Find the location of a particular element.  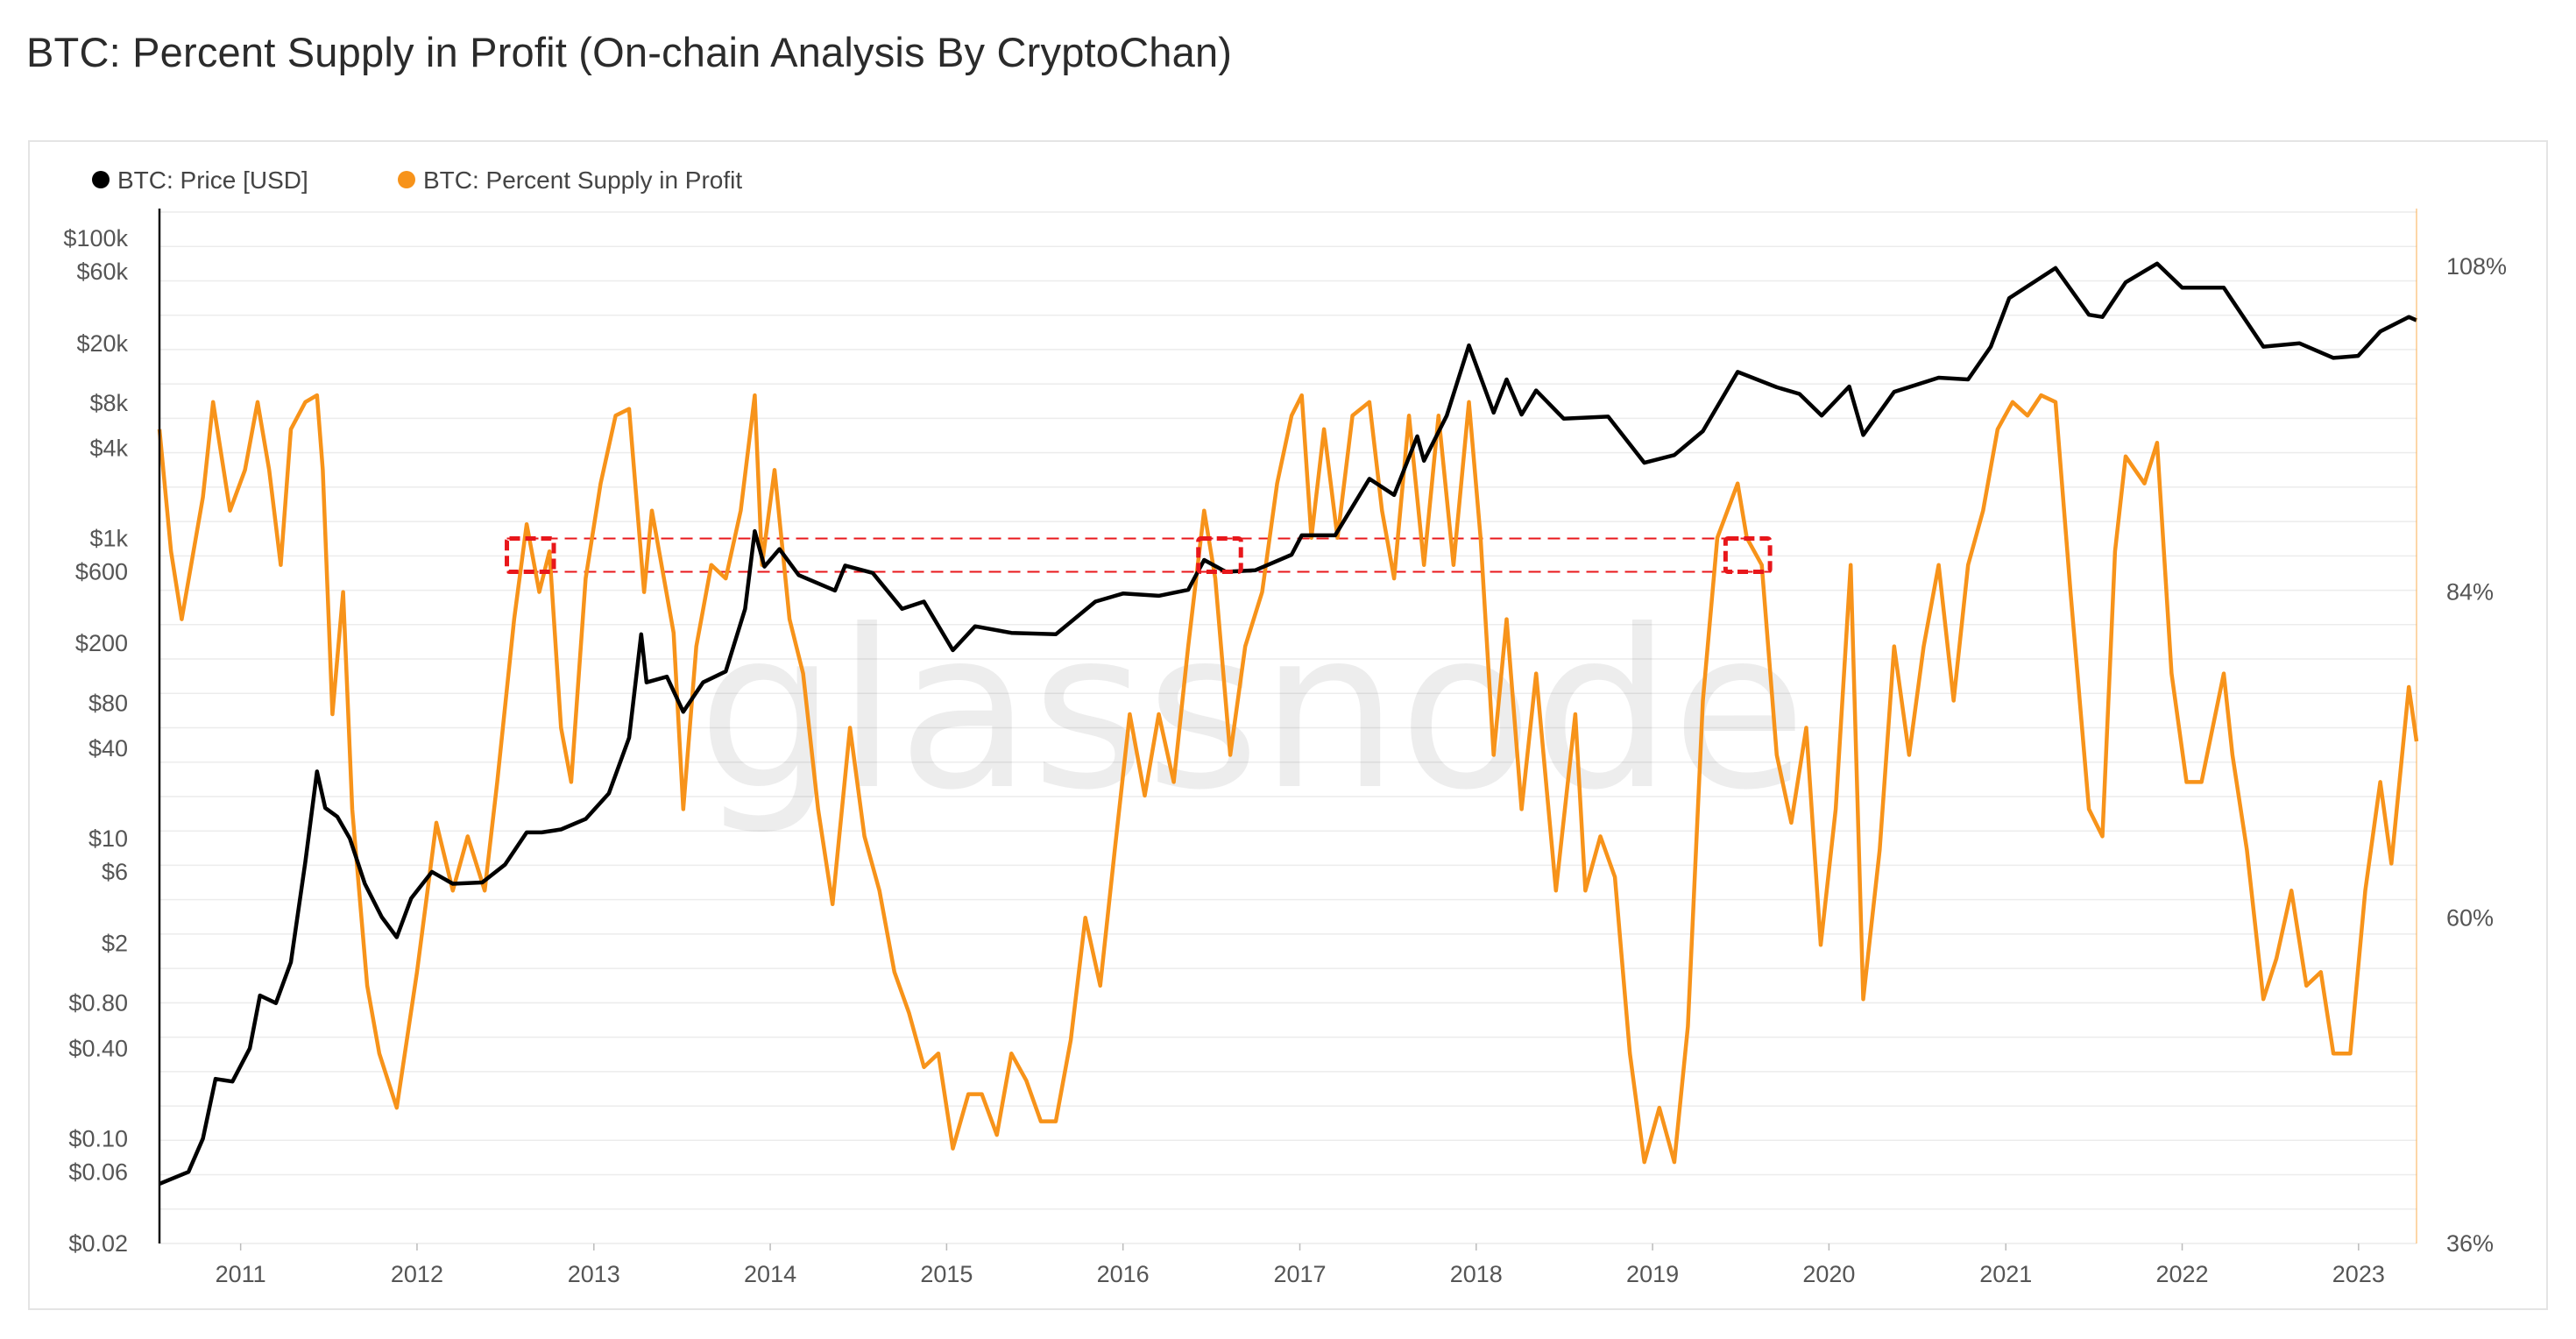

y-tick-label-left: $0.10 is located at coordinates (98, 1138).